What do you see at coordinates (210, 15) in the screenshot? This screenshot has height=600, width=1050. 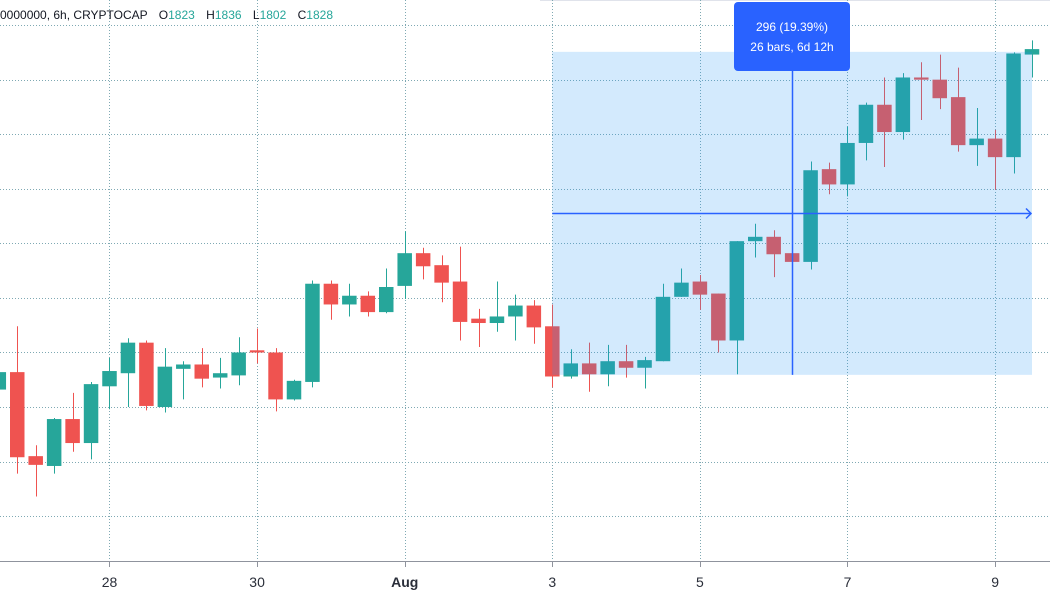 I see `high-label: H` at bounding box center [210, 15].